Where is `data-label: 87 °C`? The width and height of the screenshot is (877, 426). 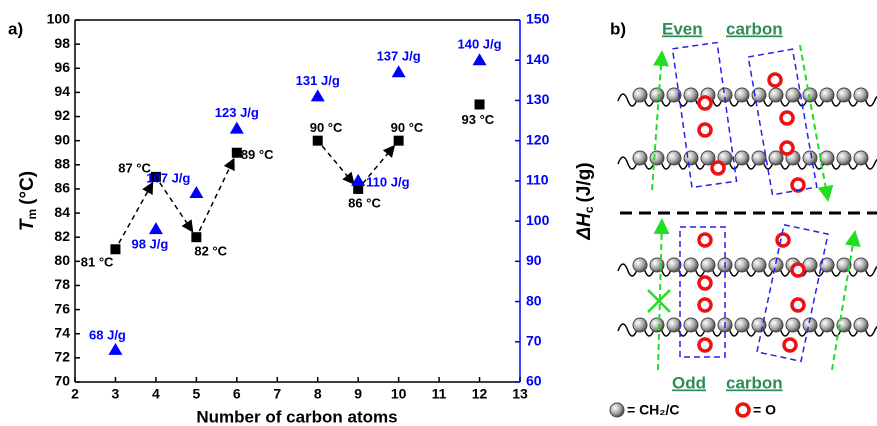
data-label: 87 °C is located at coordinates (134, 167).